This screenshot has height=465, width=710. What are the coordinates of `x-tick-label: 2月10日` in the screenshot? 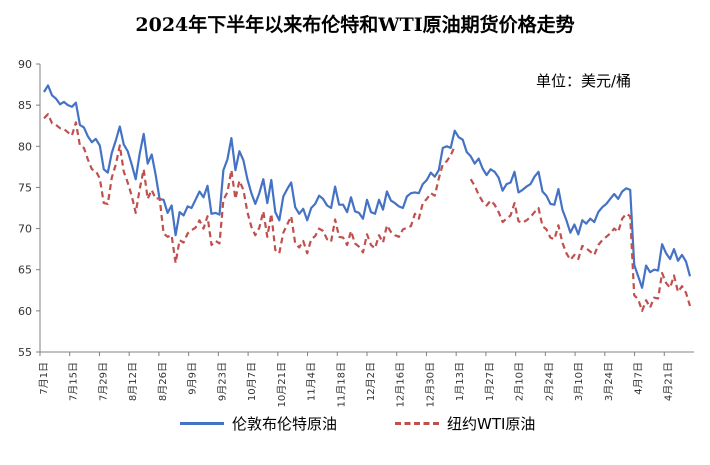 It's located at (520, 381).